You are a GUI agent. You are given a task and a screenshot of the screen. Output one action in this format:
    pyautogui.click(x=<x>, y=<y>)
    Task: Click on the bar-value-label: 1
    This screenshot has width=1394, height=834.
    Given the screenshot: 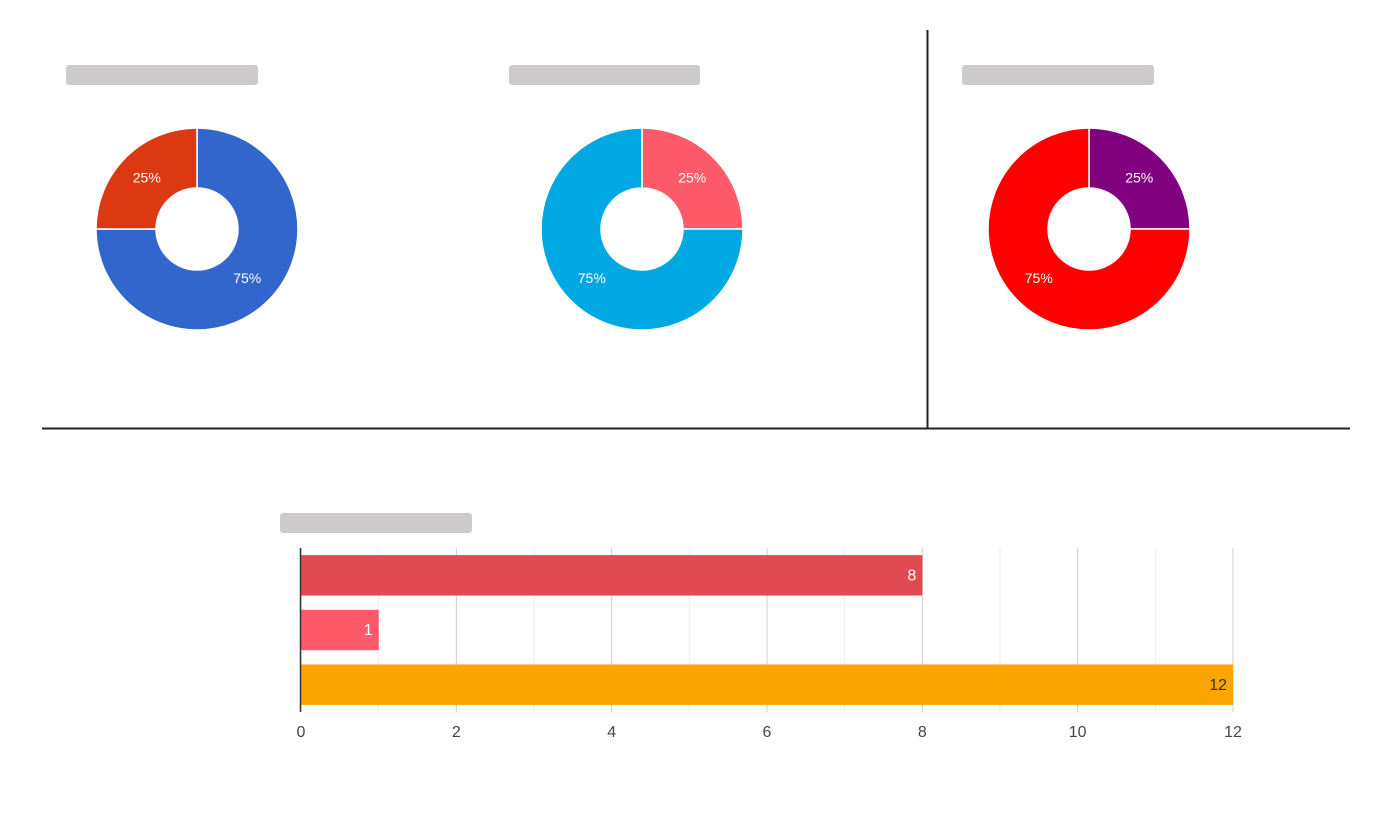 What is the action you would take?
    pyautogui.click(x=368, y=630)
    